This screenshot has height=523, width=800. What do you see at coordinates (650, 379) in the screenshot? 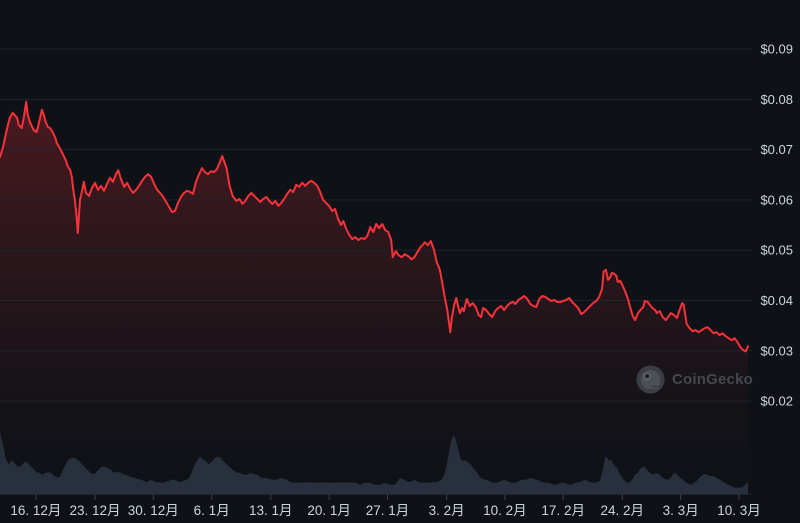
I see `coingecko-logo-icon` at bounding box center [650, 379].